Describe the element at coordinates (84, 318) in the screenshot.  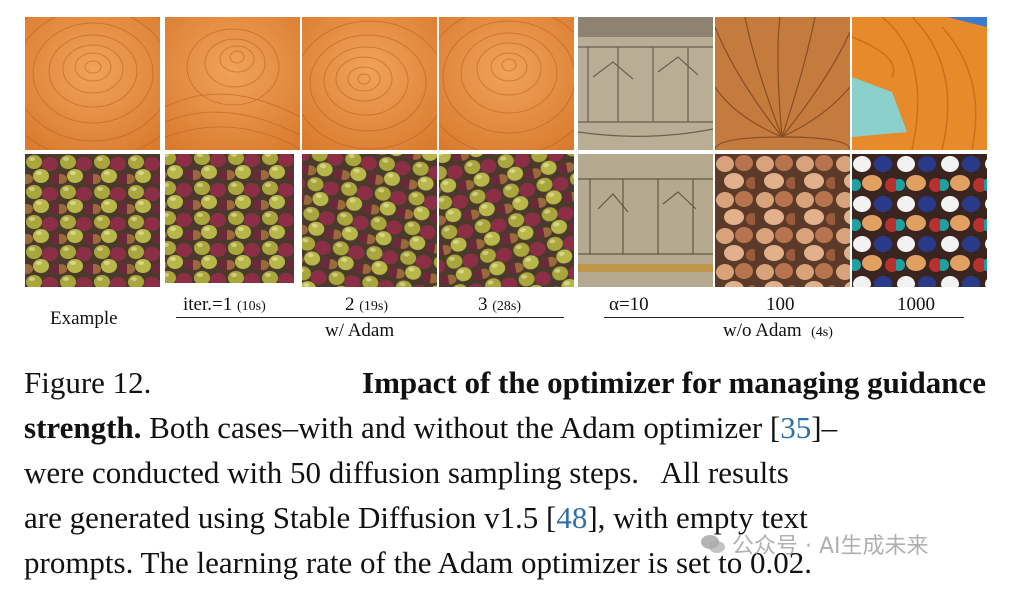
I see `example-label: Example` at that location.